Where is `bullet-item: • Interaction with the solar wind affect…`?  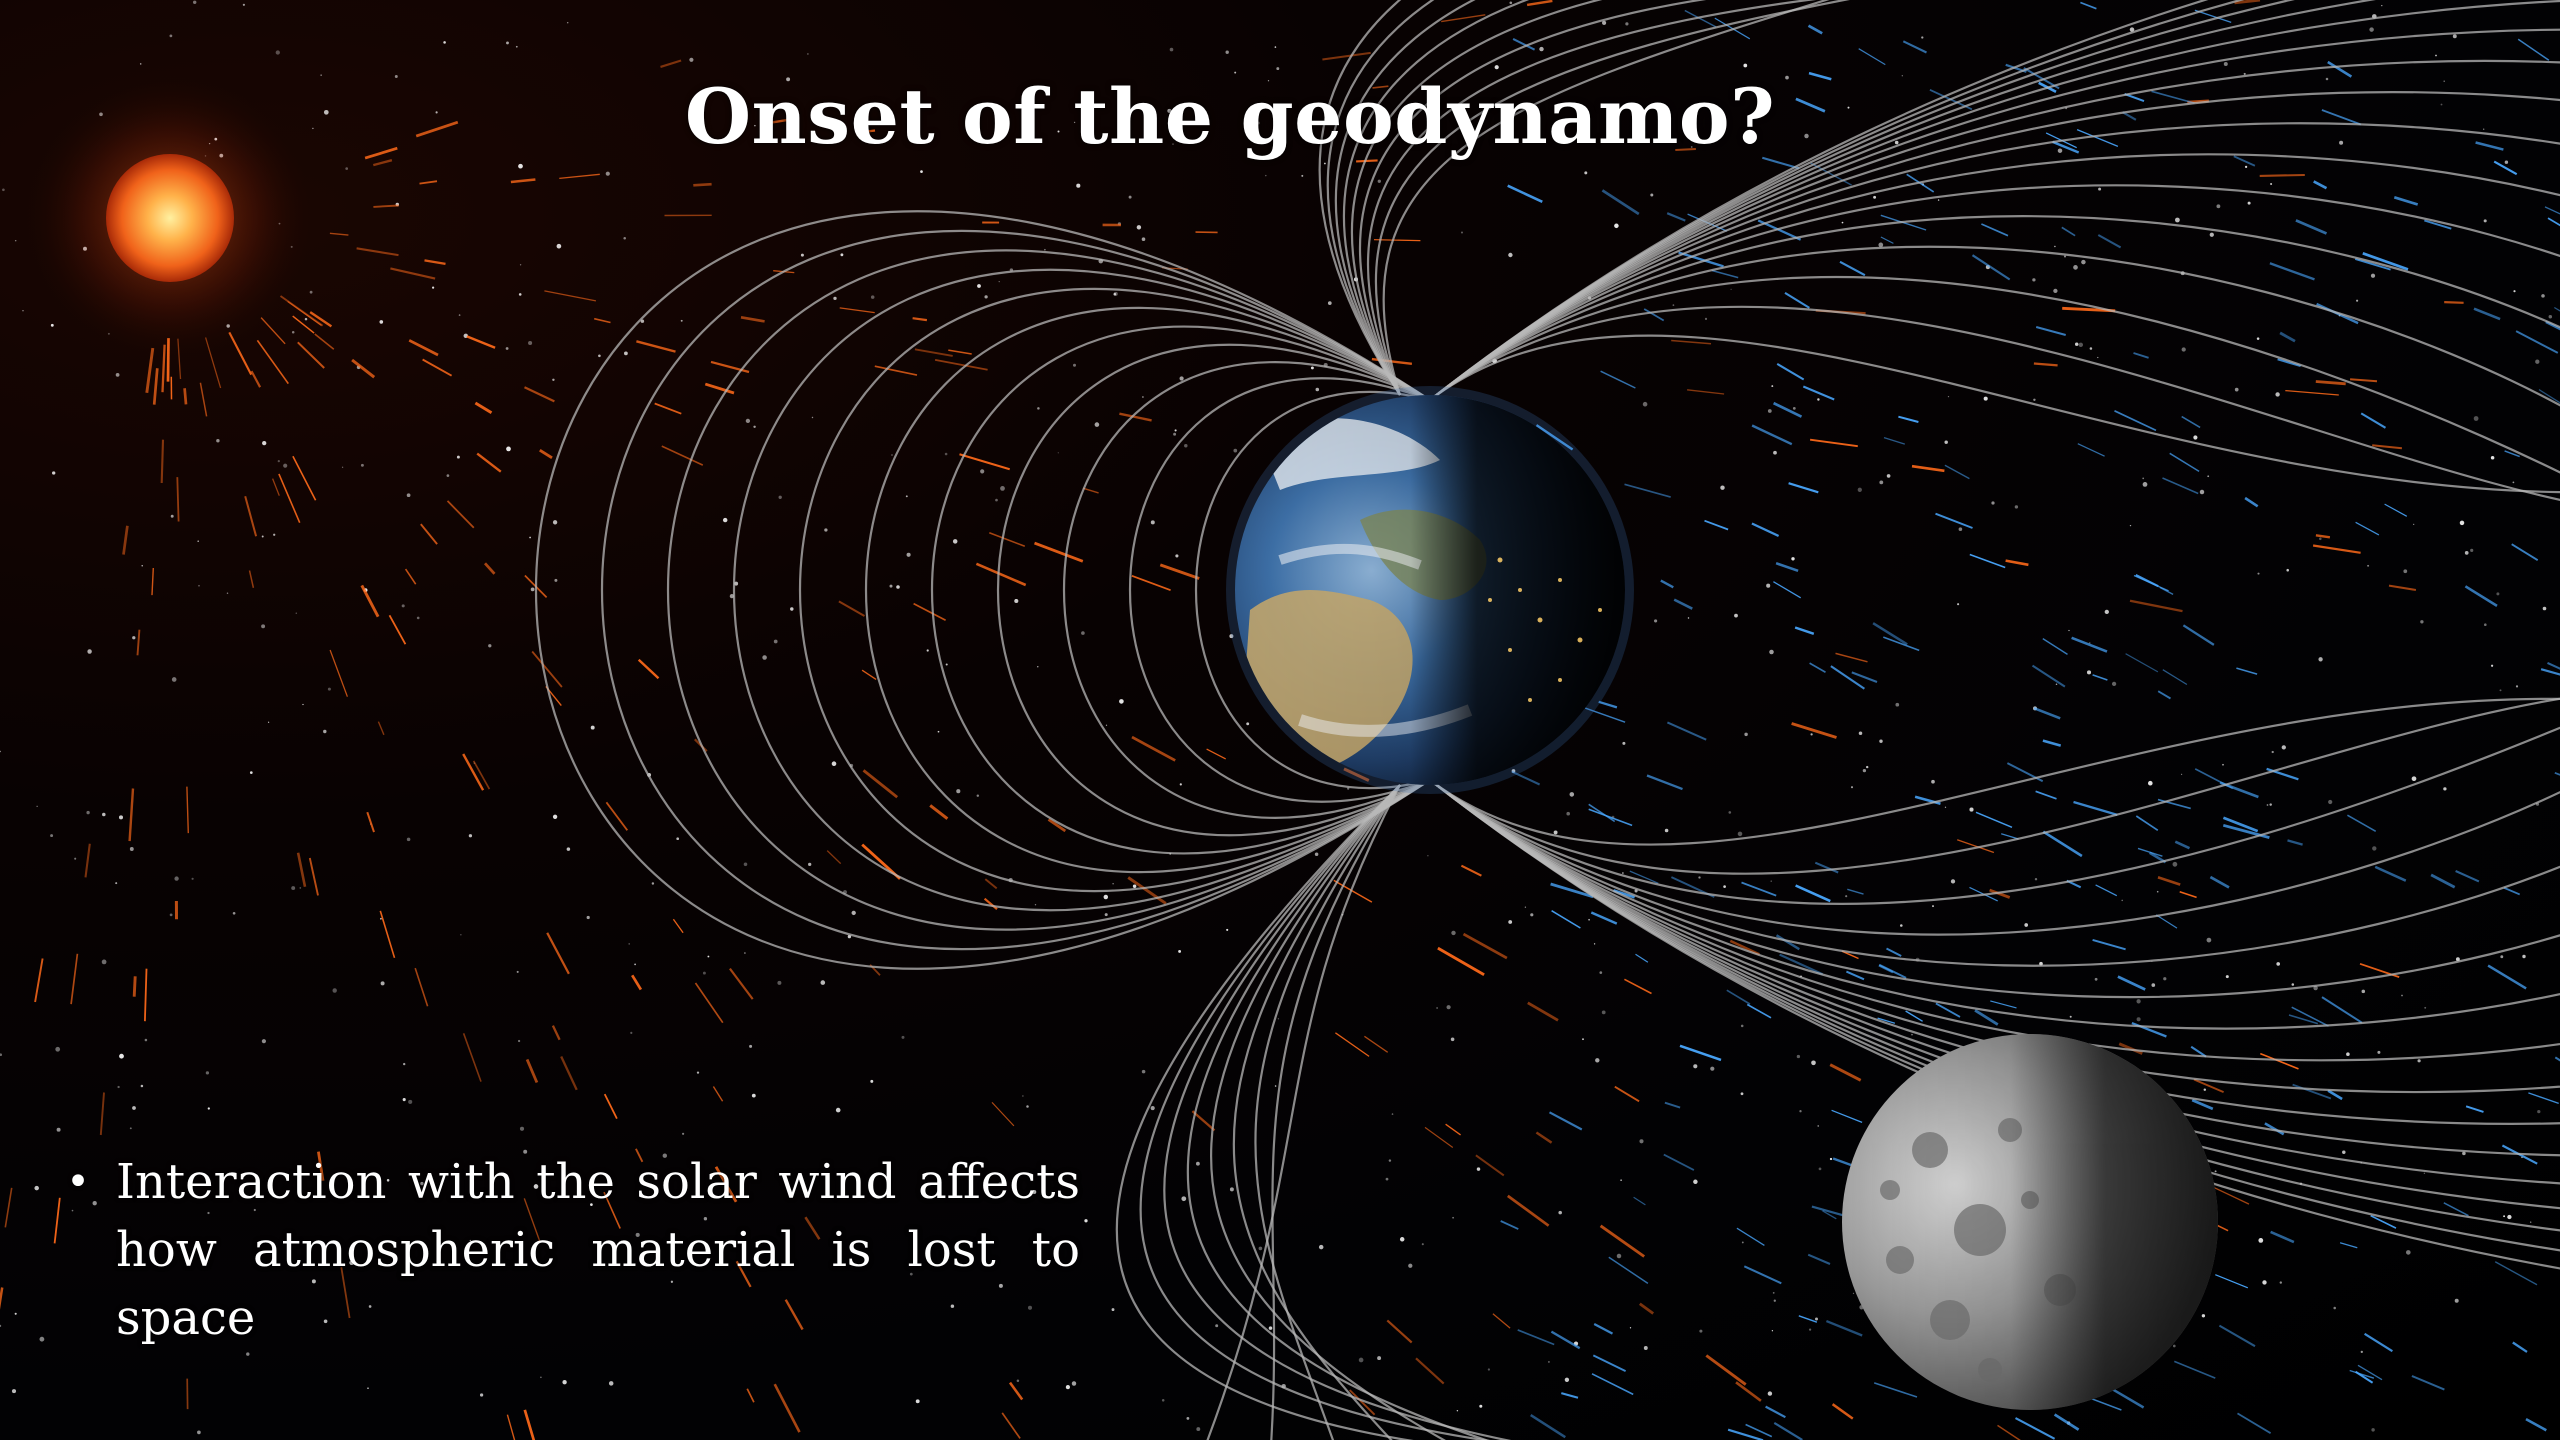
bullet-item: • Interaction with the solar wind affect… is located at coordinates (560, 1250).